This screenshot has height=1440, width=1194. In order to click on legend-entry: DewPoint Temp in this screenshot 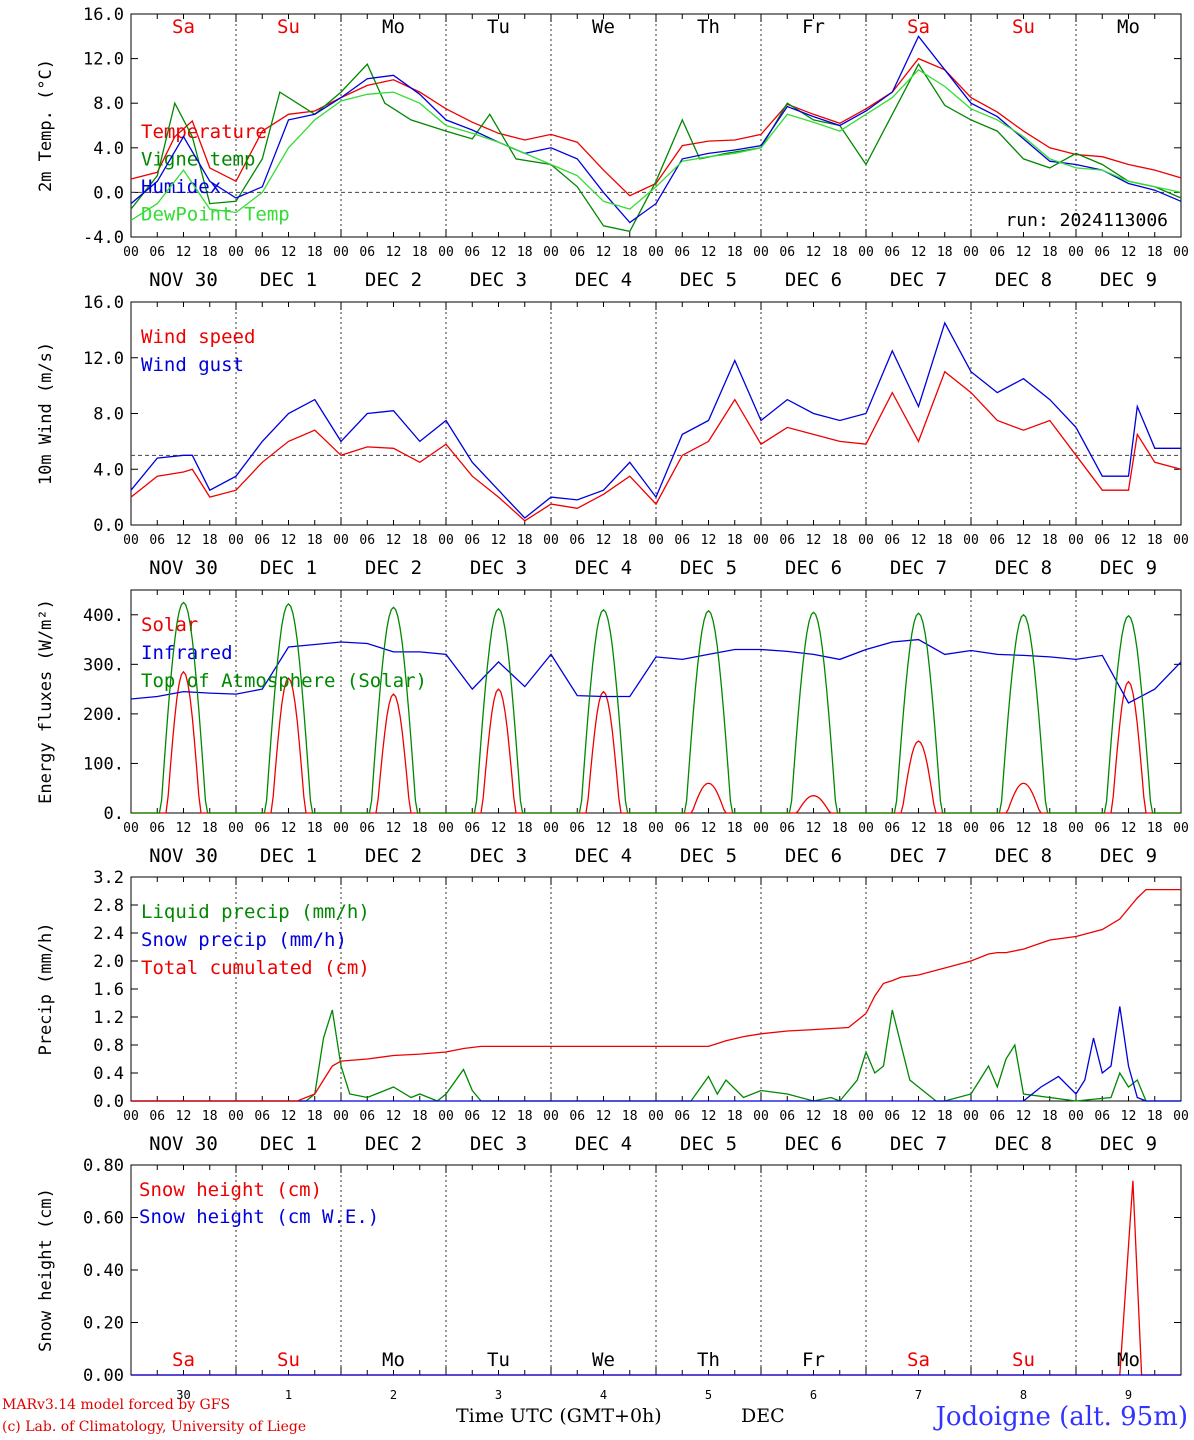, I will do `click(215, 215)`.